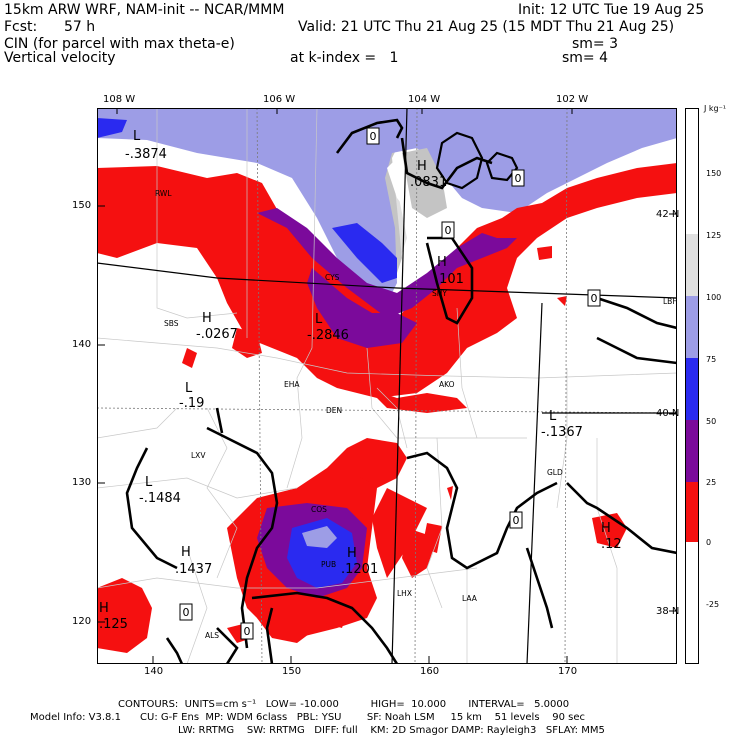  Describe the element at coordinates (82, 482) in the screenshot. I see `grid-y-130: 130` at that location.